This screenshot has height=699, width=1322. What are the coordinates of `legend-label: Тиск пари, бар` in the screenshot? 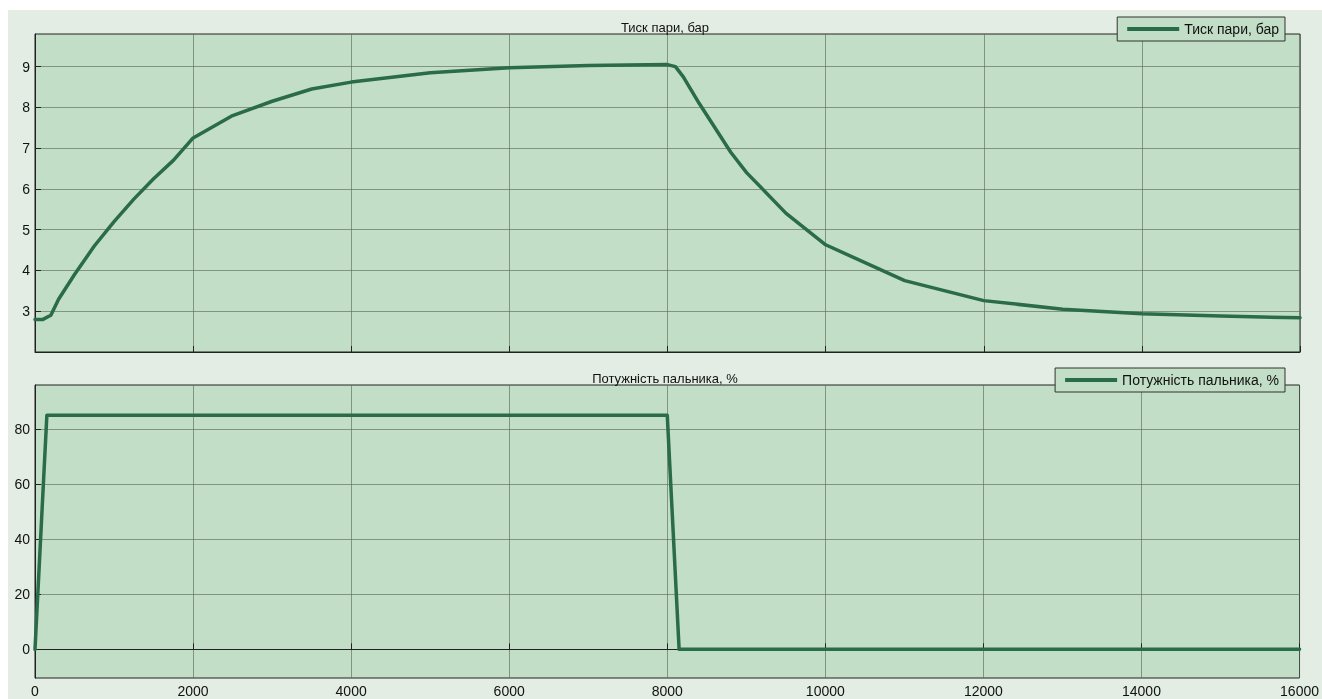 It's located at (1232, 29).